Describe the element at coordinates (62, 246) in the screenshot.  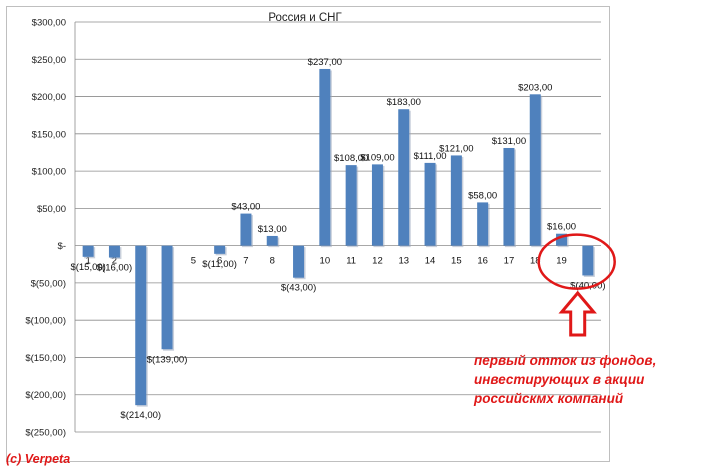
I see `y-tick-label: $-` at that location.